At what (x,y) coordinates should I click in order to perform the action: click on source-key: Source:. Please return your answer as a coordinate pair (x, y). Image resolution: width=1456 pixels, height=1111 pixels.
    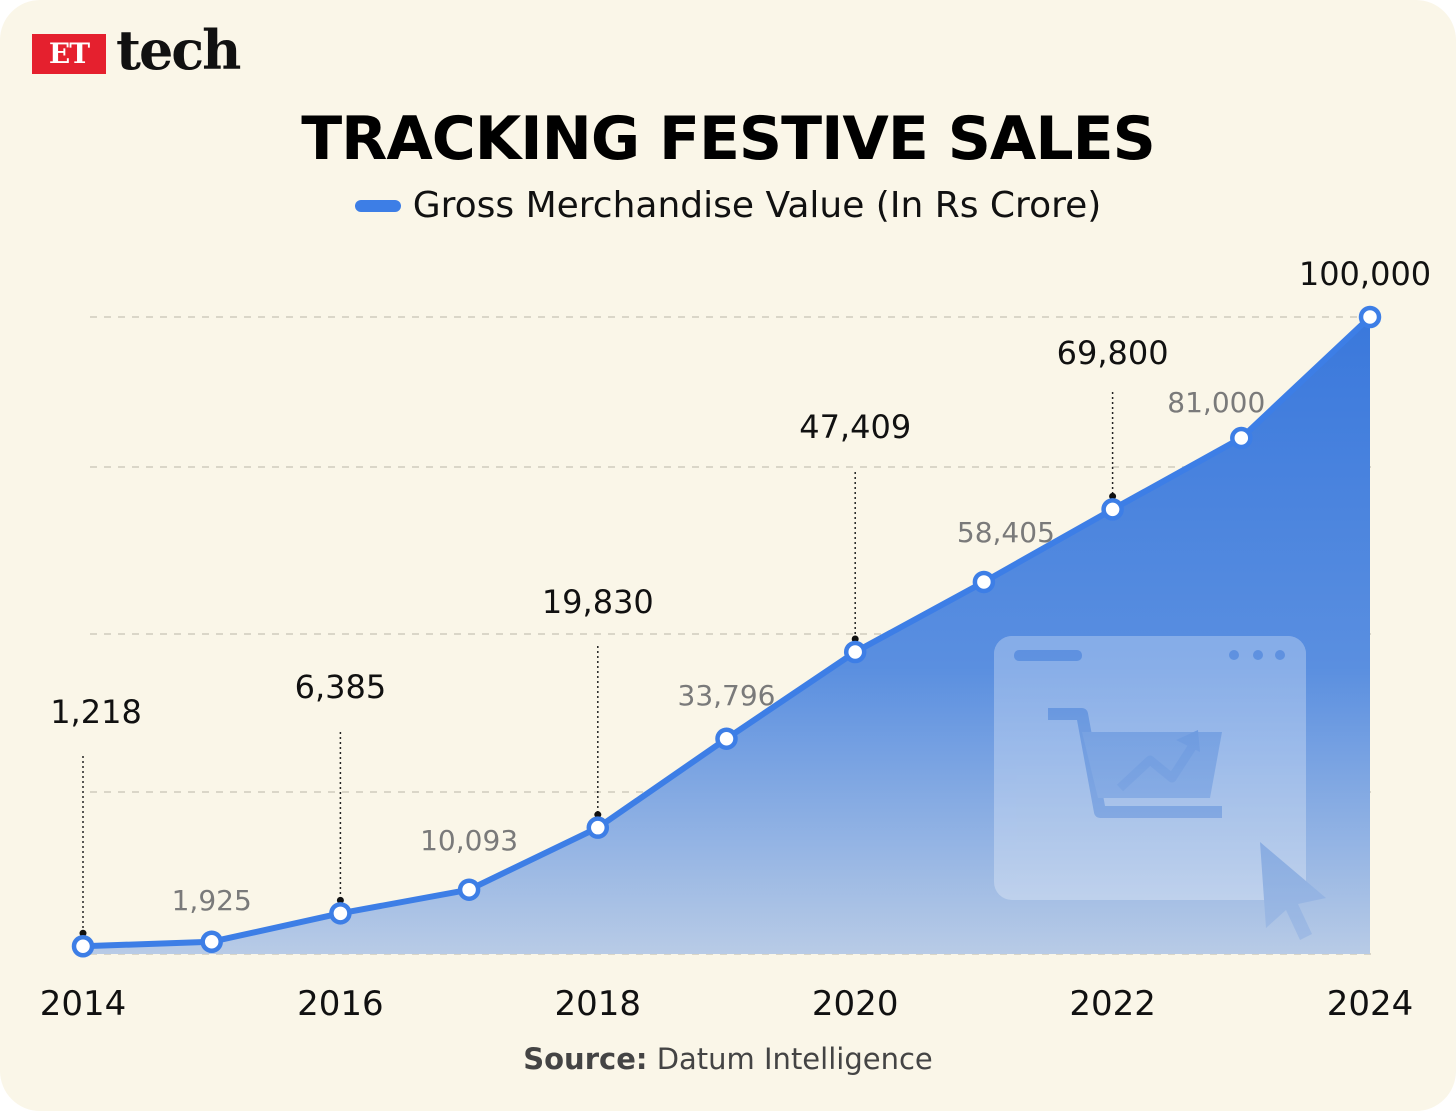
    Looking at the image, I should click on (585, 1059).